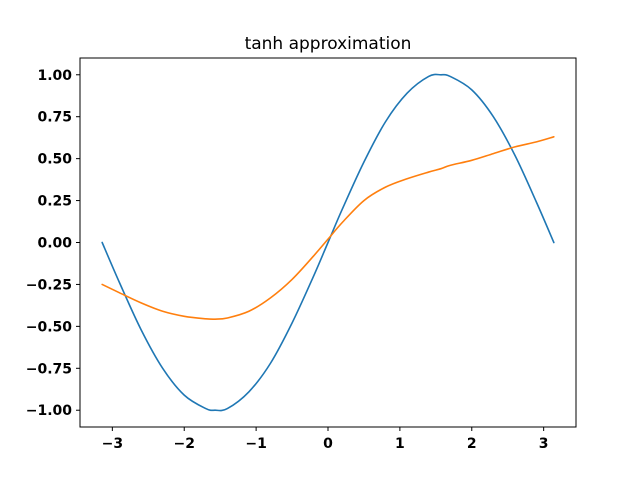 The height and width of the screenshot is (480, 640). I want to click on x-tick-label: 0, so click(328, 444).